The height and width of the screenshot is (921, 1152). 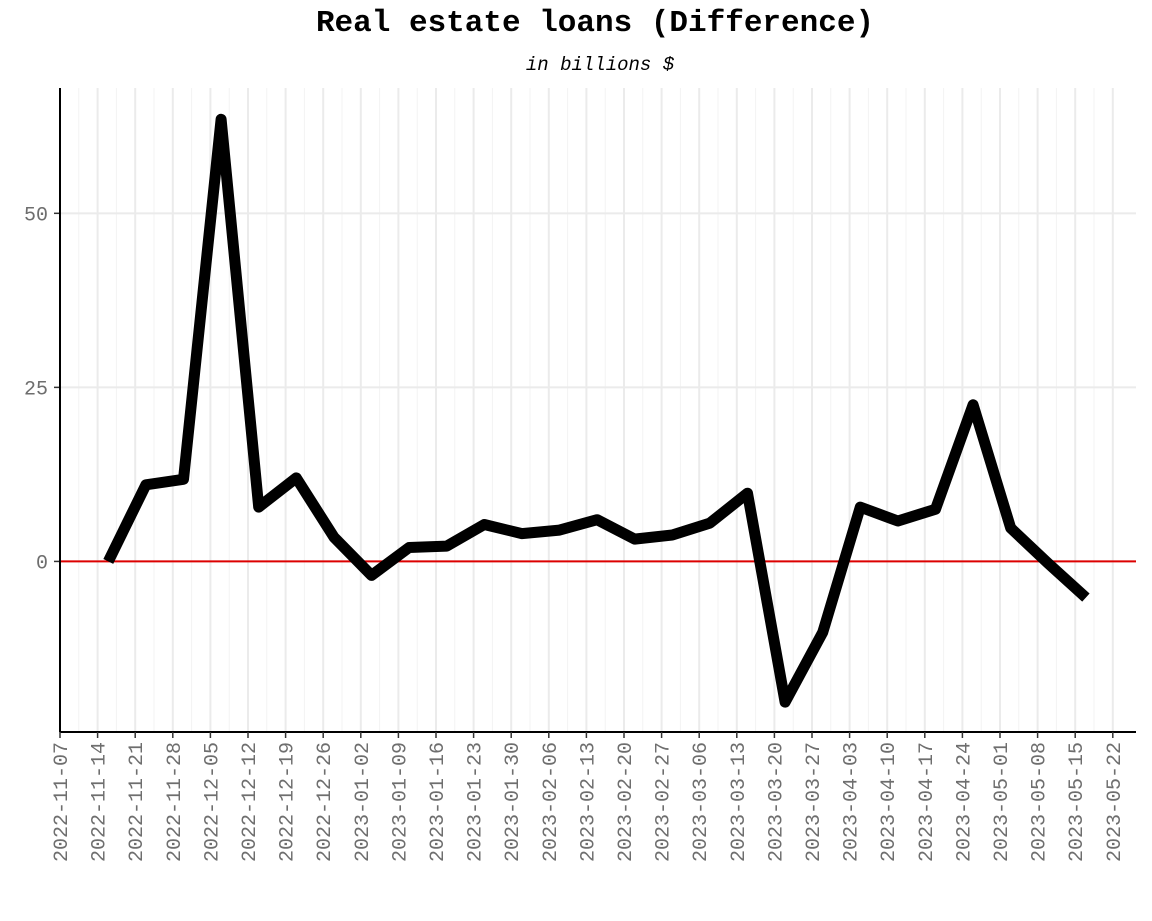 What do you see at coordinates (852, 802) in the screenshot?
I see `x-tick-label: 2023-04-03` at bounding box center [852, 802].